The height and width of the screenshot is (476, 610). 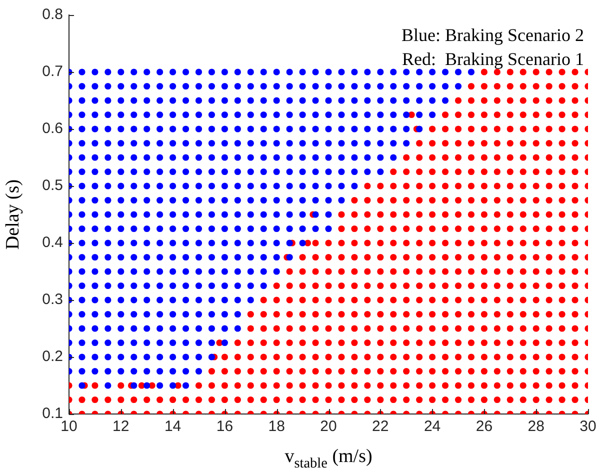 I want to click on y-tick-label: 0.3, so click(x=52, y=299).